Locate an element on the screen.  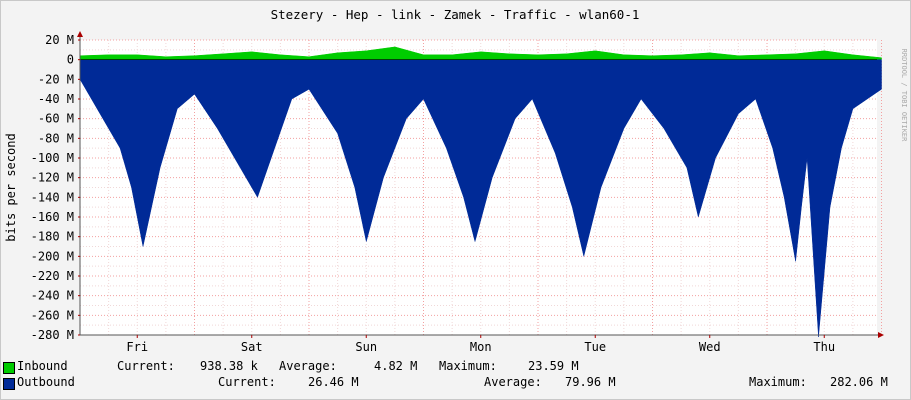
outbound-maximum-value: 282.06 M is located at coordinates (859, 382).